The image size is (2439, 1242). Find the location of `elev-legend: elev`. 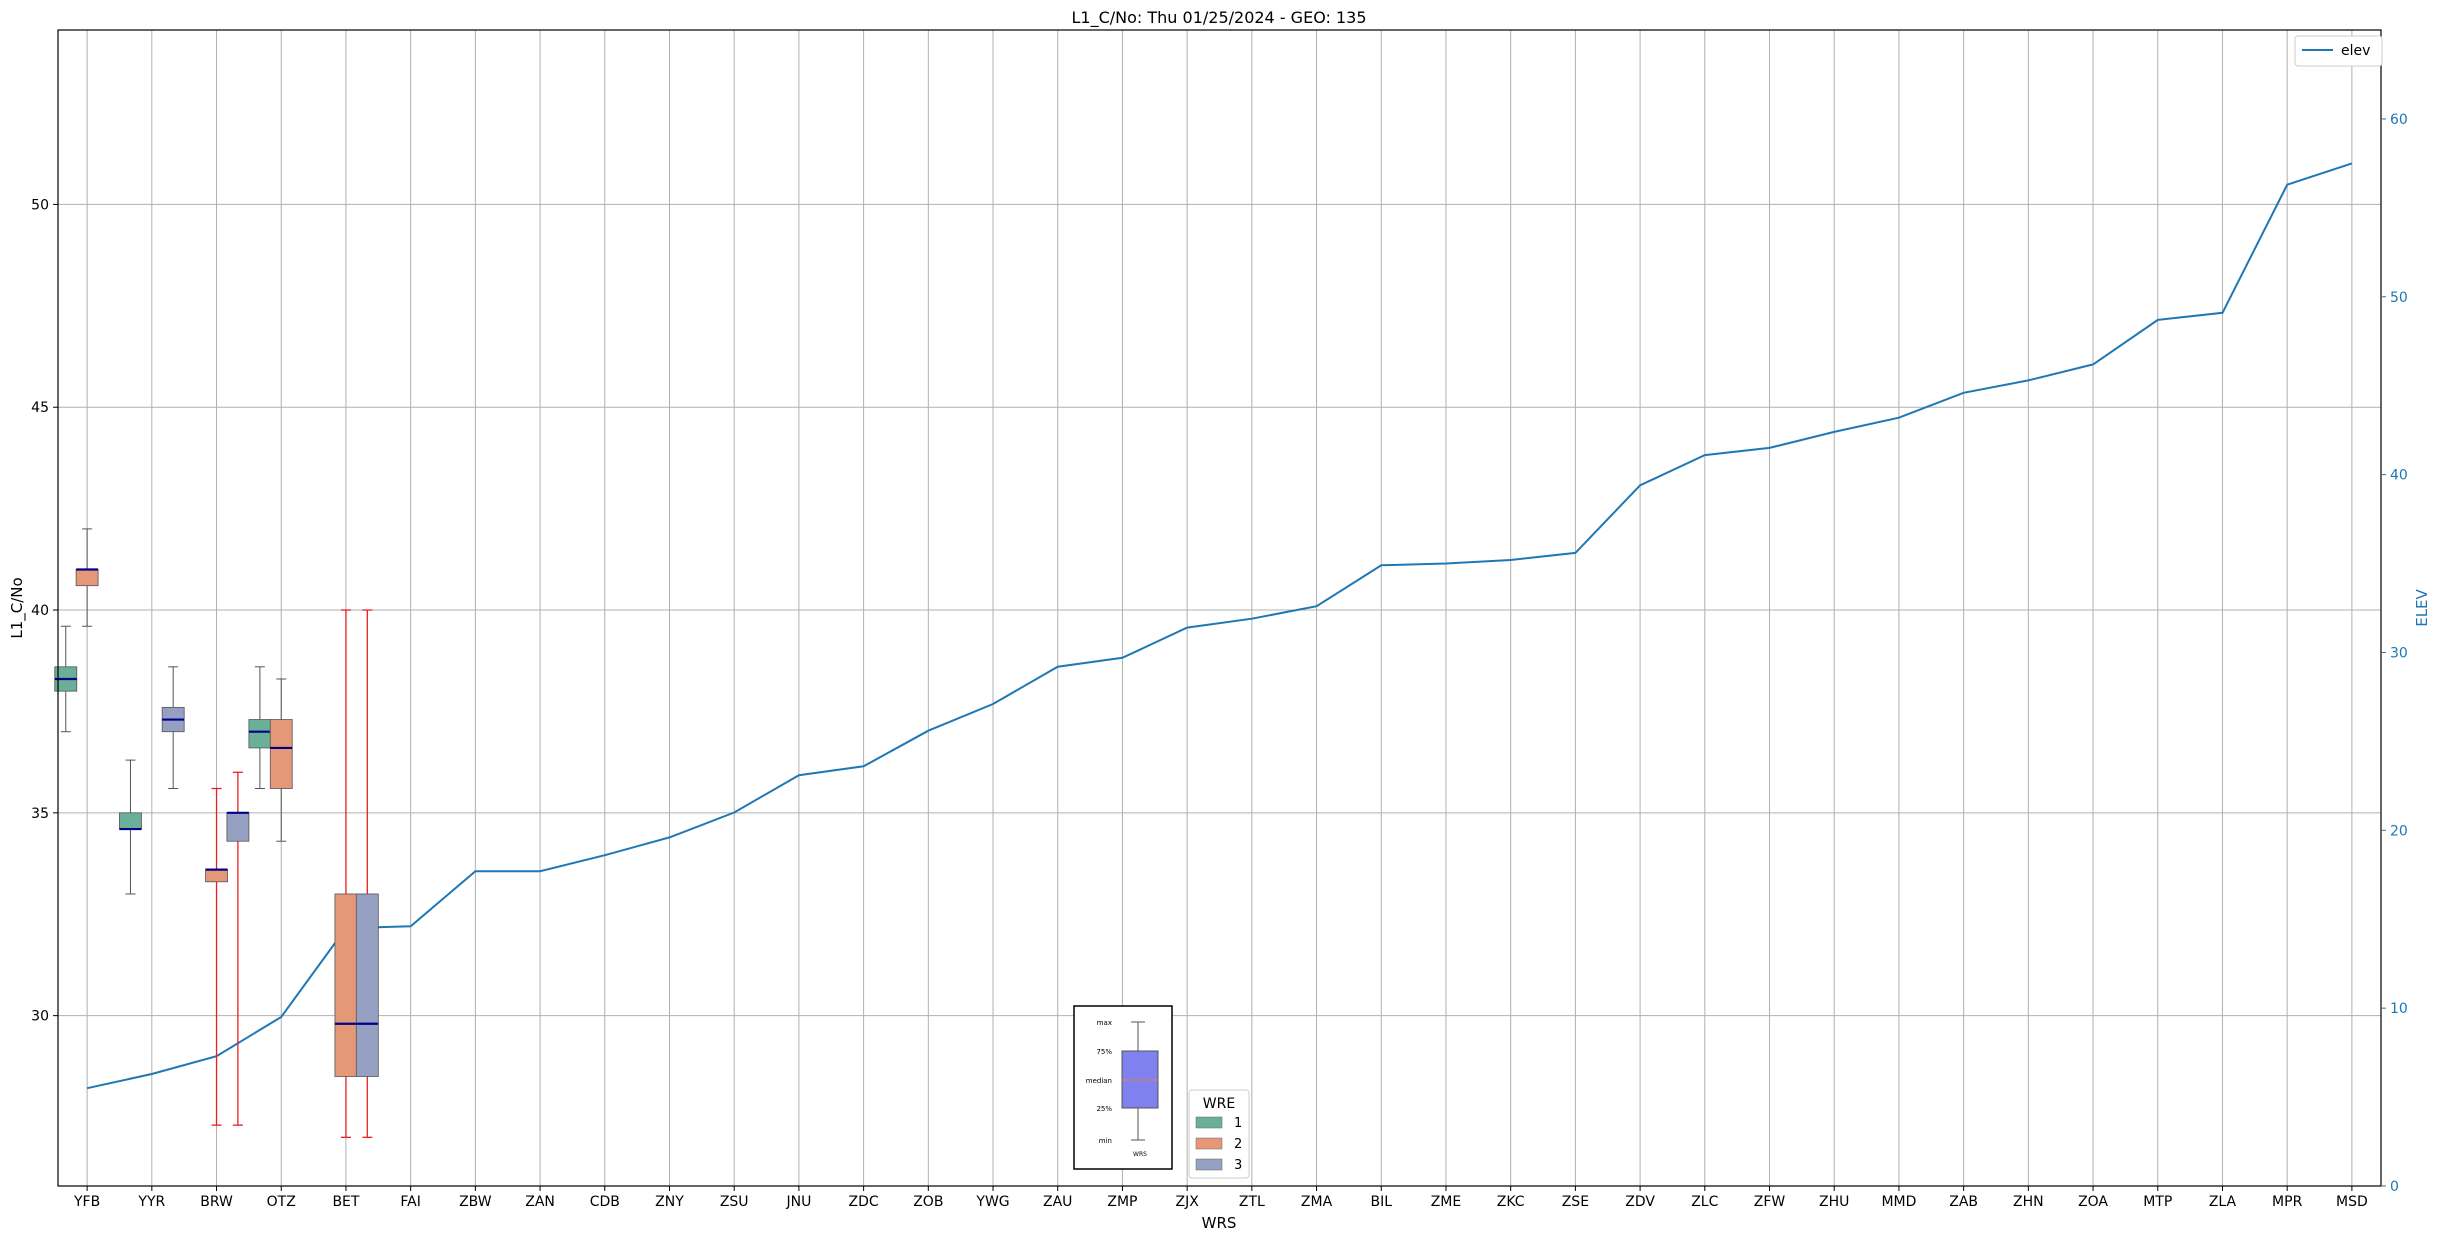

elev-legend: elev is located at coordinates (2338, 51).